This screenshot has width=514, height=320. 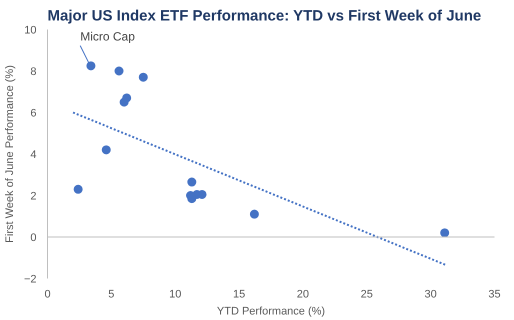 What do you see at coordinates (265, 16) in the screenshot?
I see `chart-title: Major US Index ETF Performance: YTD vs First Week of June` at bounding box center [265, 16].